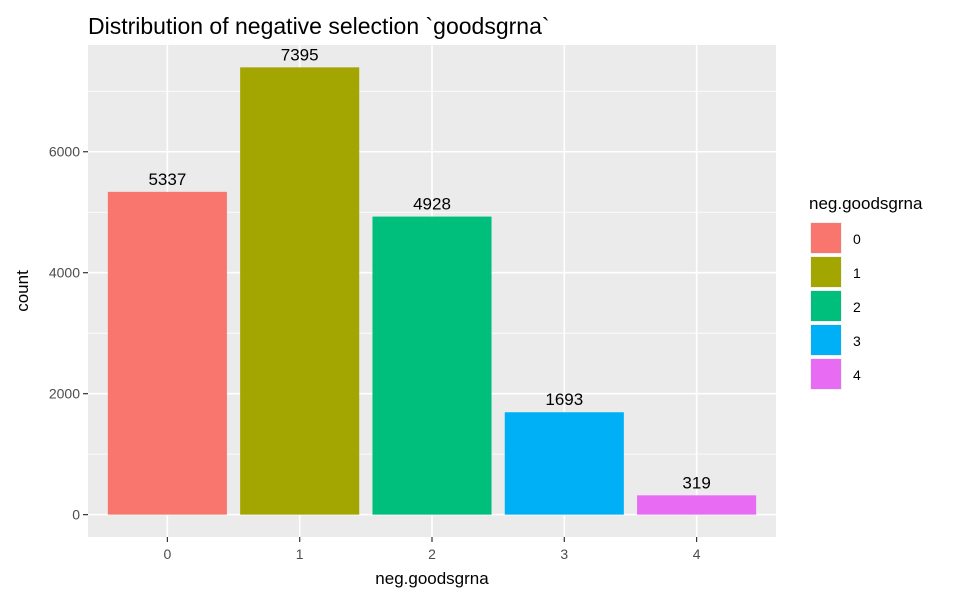  Describe the element at coordinates (64, 152) in the screenshot. I see `y-tick-label: 6000` at that location.